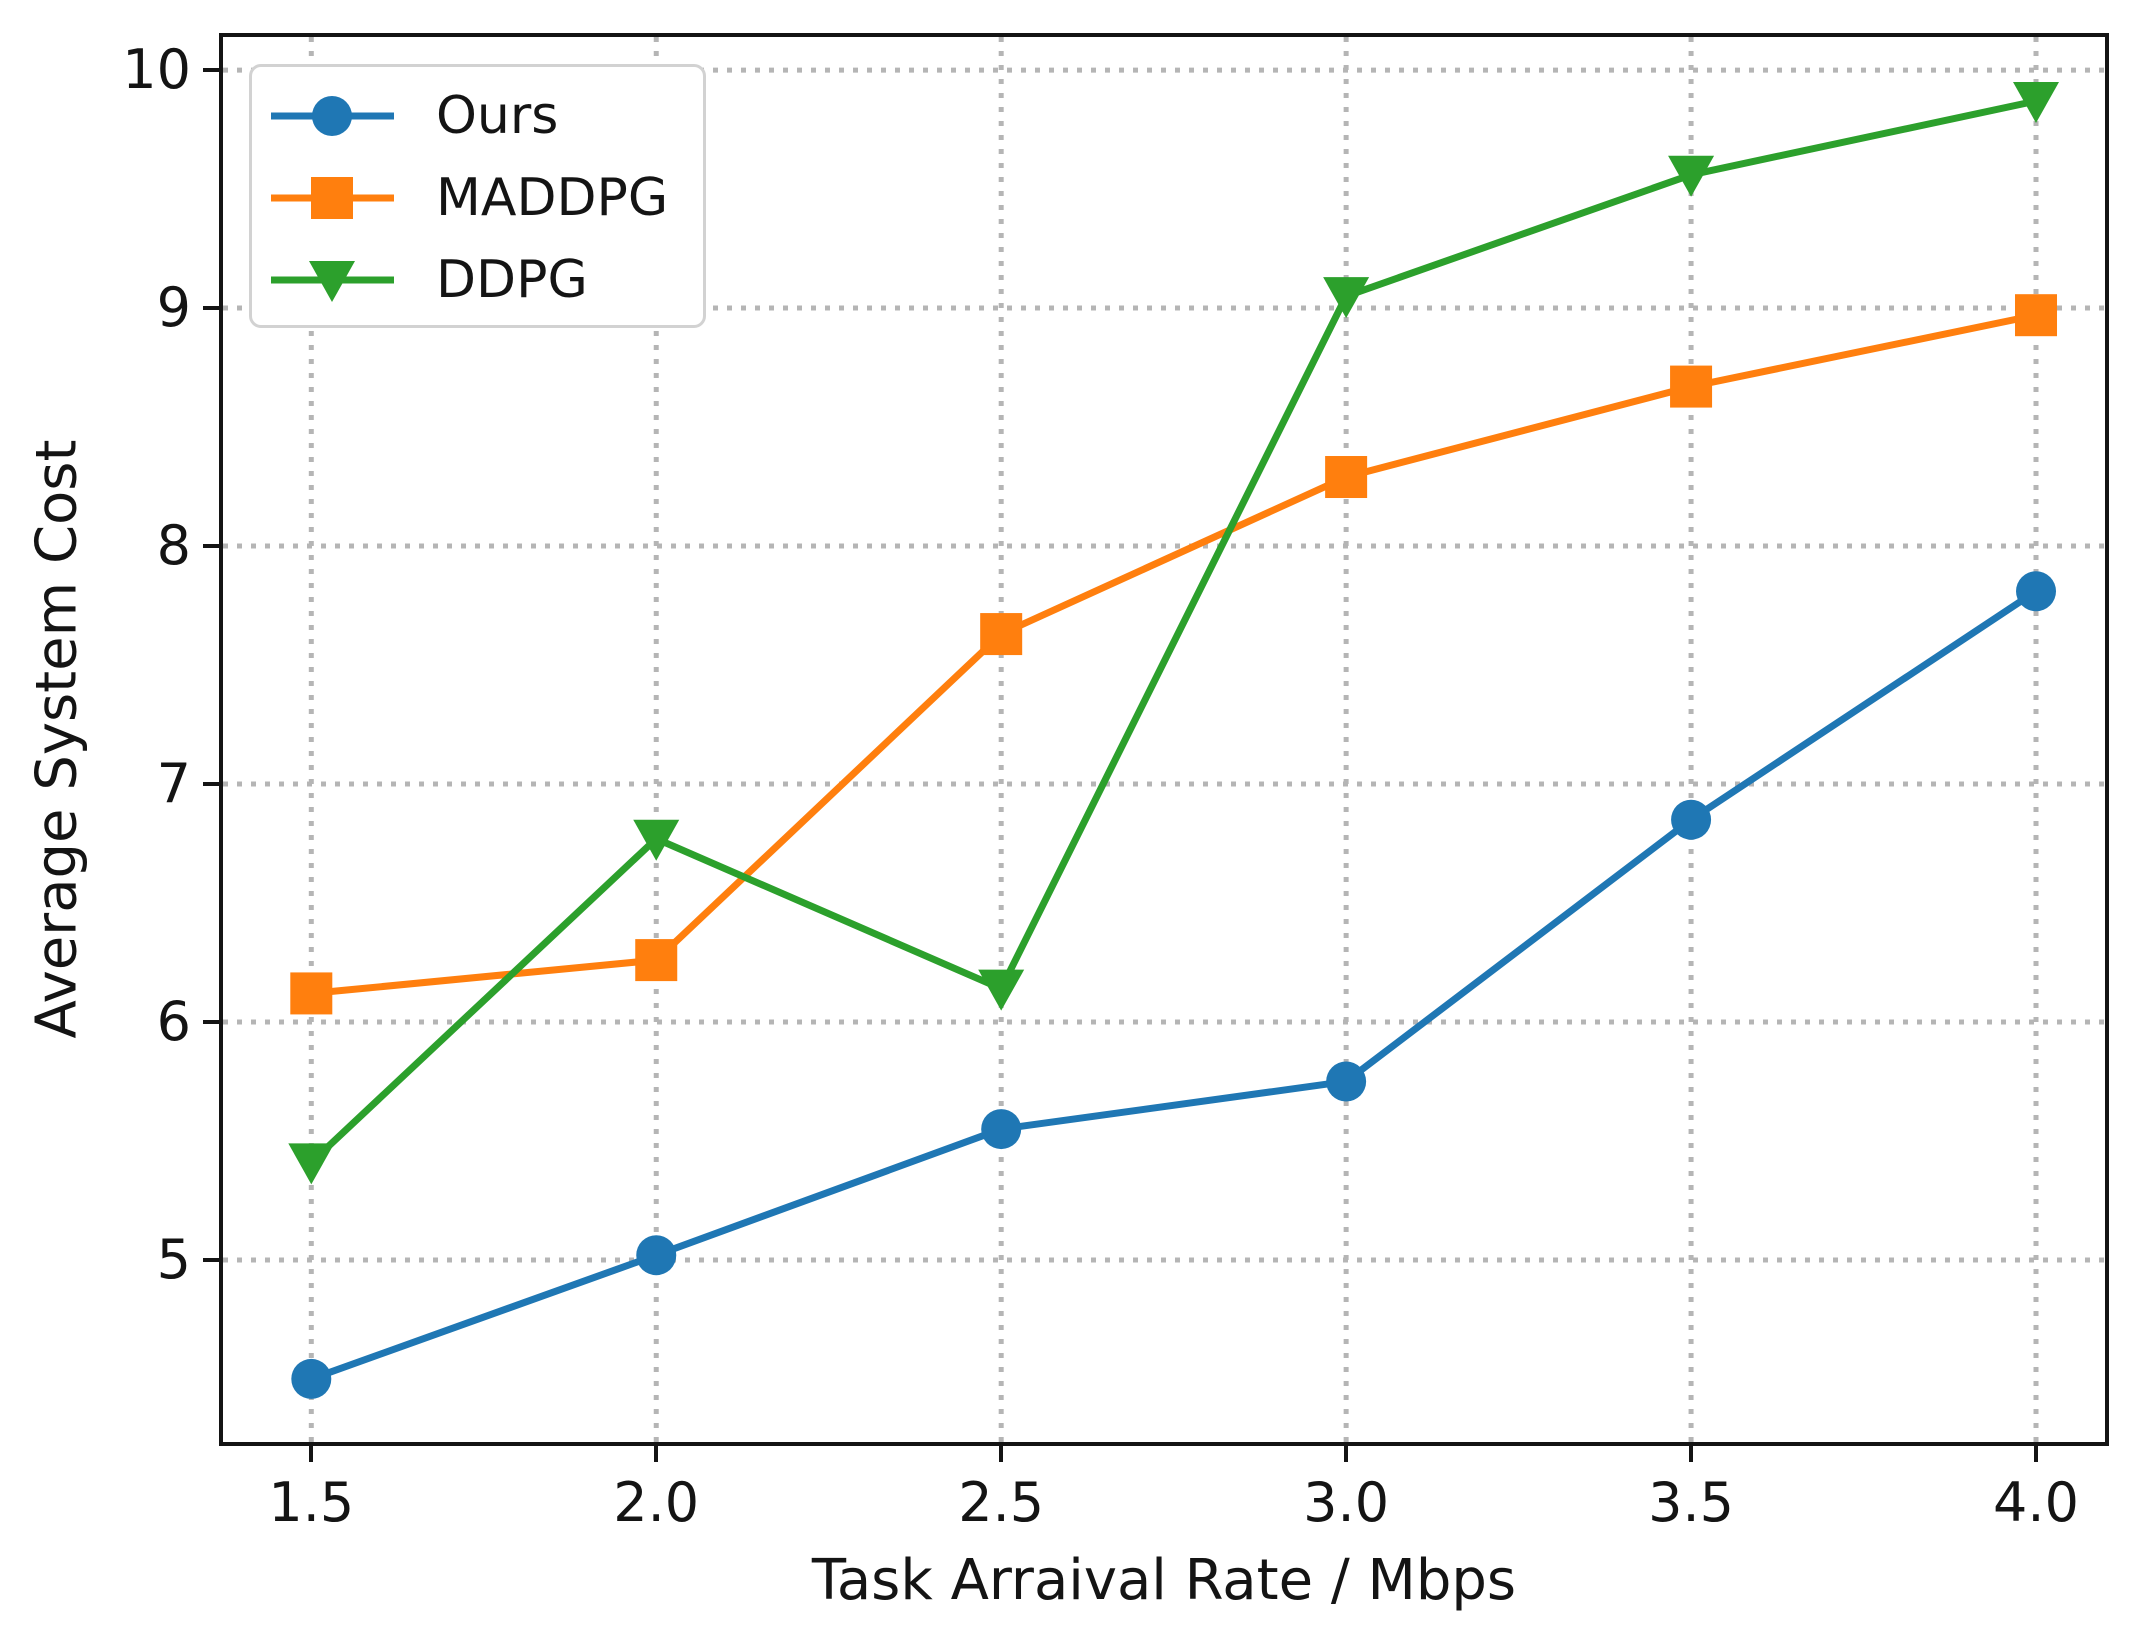 This screenshot has height=1637, width=2143. I want to click on legend-label-ddpg: DDPG, so click(512, 280).